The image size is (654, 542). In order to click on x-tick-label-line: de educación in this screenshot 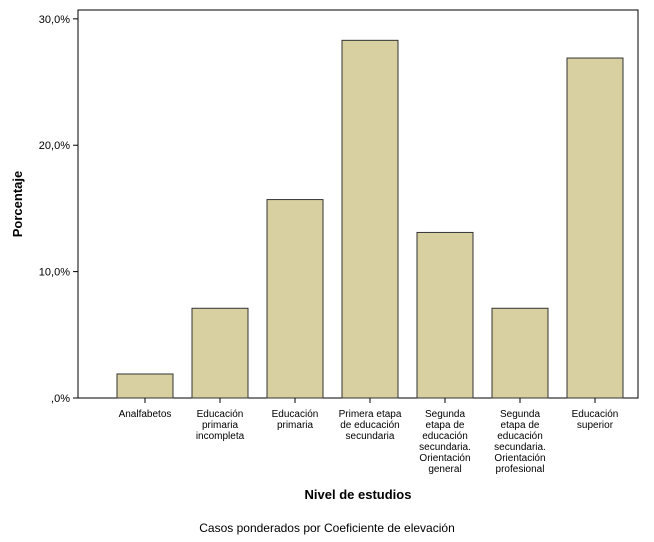, I will do `click(370, 425)`.